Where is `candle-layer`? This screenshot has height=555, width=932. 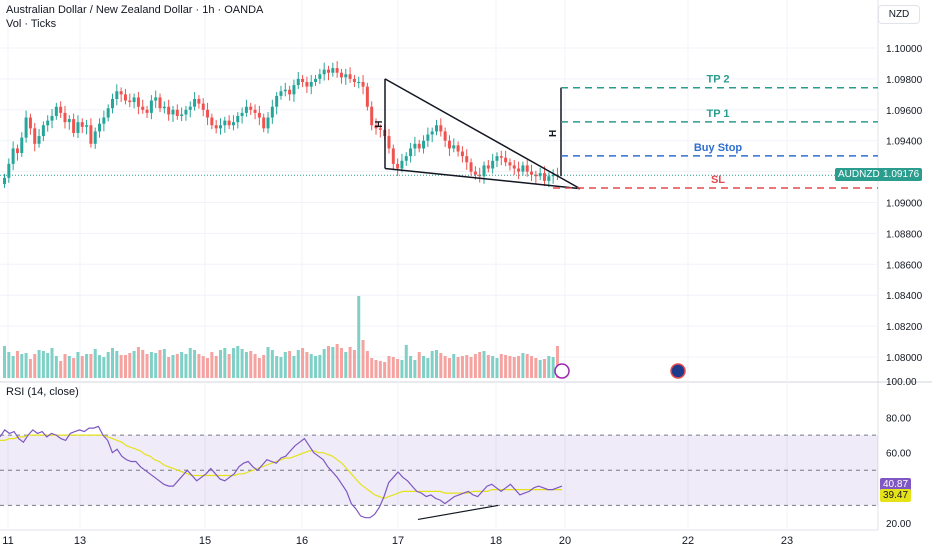 candle-layer is located at coordinates (281, 124).